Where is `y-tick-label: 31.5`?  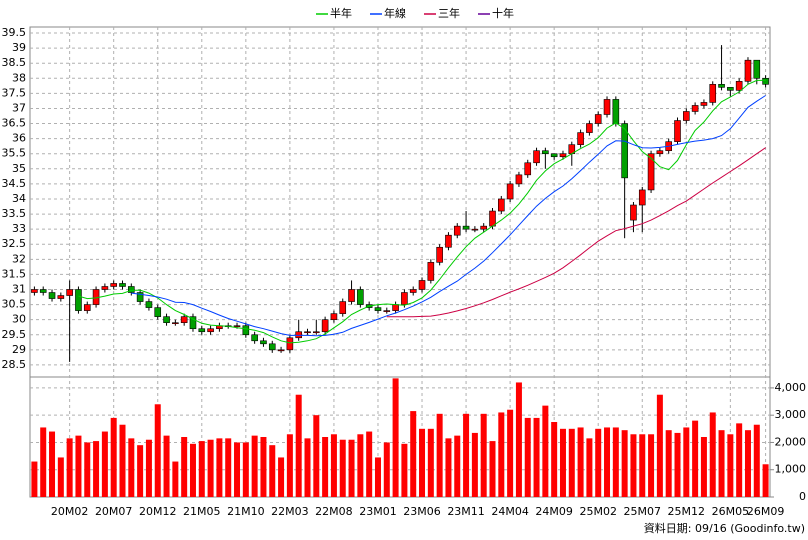
y-tick-label: 31.5 is located at coordinates (14, 273).